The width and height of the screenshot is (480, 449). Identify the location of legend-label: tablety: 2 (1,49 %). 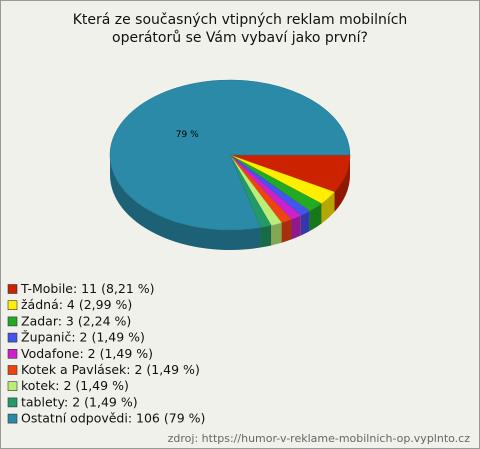
(79, 401).